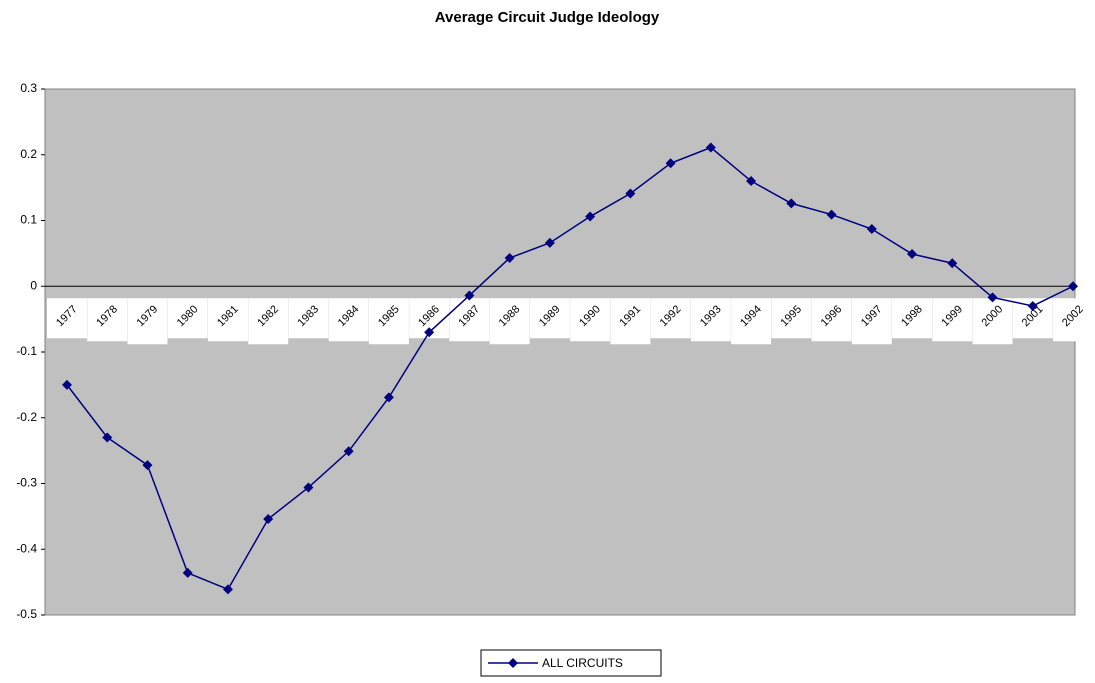 Image resolution: width=1095 pixels, height=683 pixels. What do you see at coordinates (28, 220) in the screenshot?
I see `y-tick-label: 0.1` at bounding box center [28, 220].